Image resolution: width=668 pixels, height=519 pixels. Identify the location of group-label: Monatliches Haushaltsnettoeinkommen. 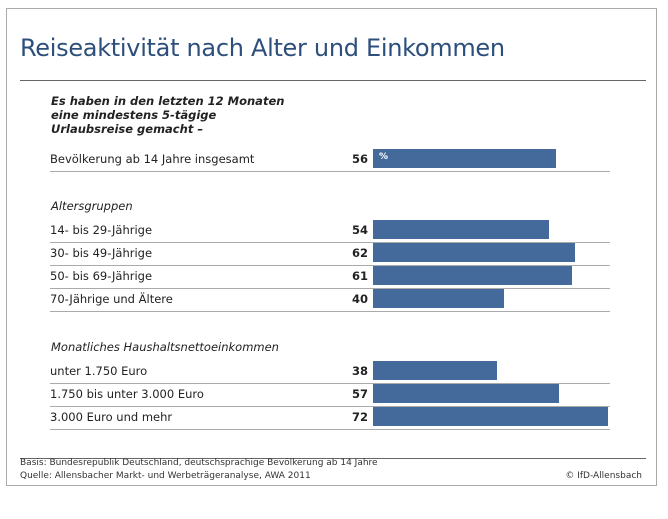
(165, 347).